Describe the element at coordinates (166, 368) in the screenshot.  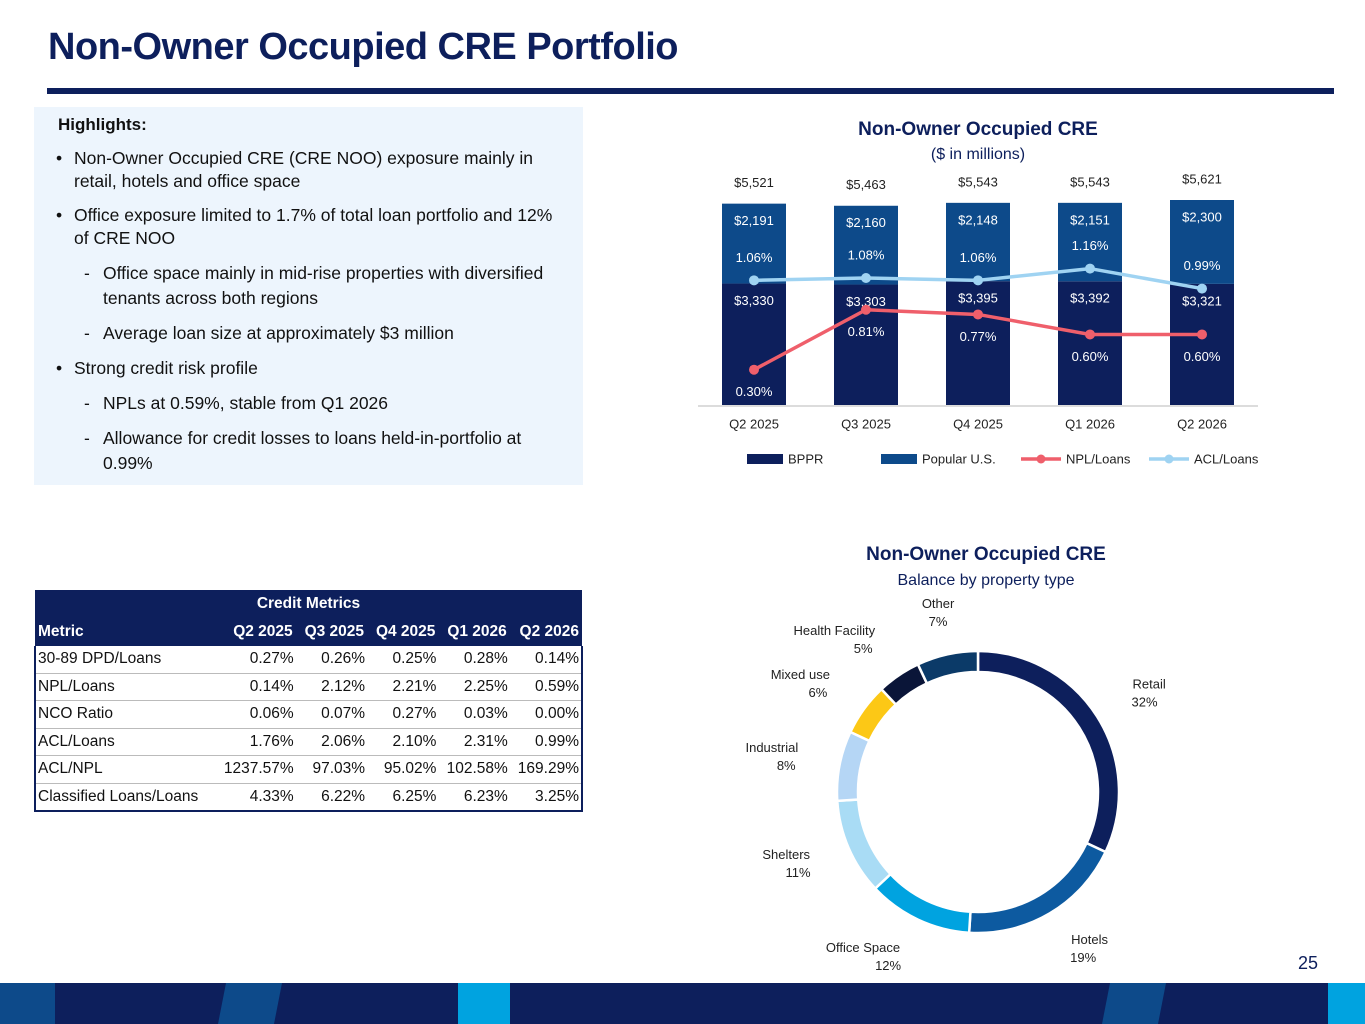
I see `highlight-text: Strong credit risk profile` at that location.